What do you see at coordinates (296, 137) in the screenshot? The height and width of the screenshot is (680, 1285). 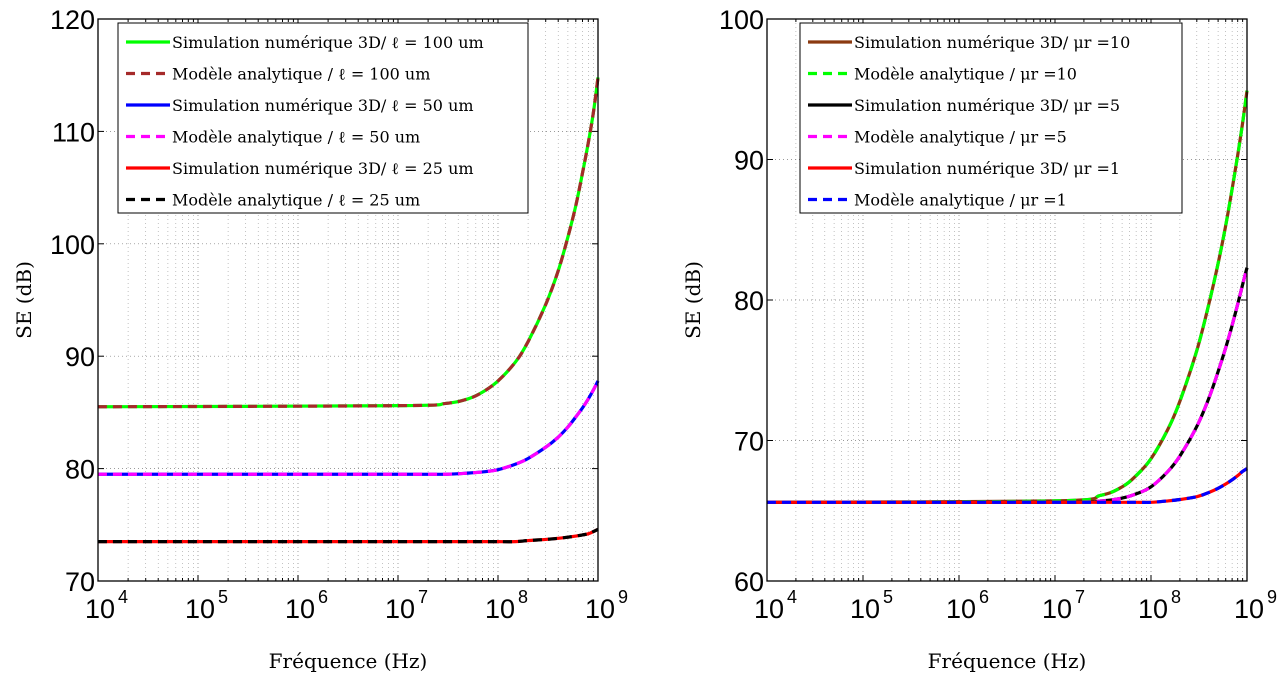 I see `legend-entry: Modèle analytique / ℓ = 50 um` at bounding box center [296, 137].